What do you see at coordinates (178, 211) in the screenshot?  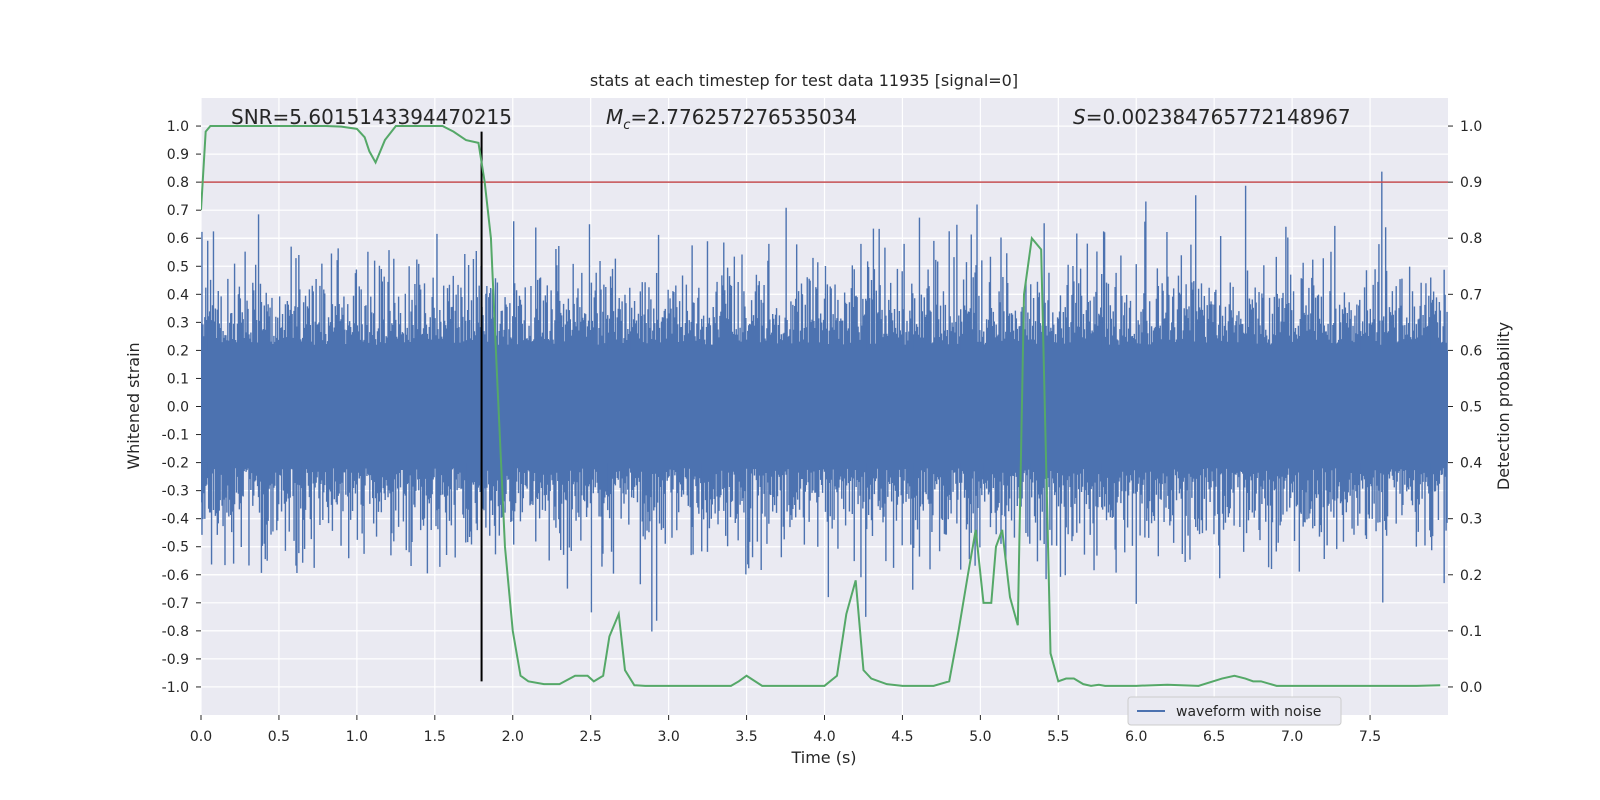 I see `left-tick-label: 0.7` at bounding box center [178, 211].